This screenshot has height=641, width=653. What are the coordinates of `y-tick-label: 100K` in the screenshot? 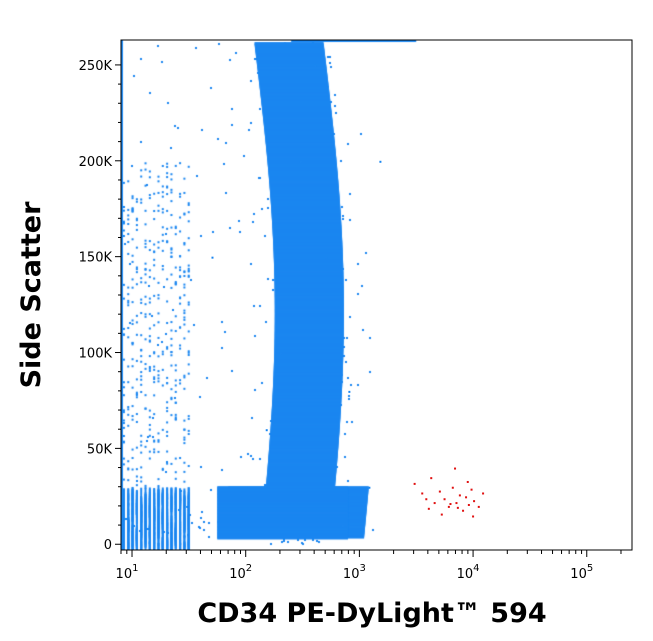 It's located at (96, 354).